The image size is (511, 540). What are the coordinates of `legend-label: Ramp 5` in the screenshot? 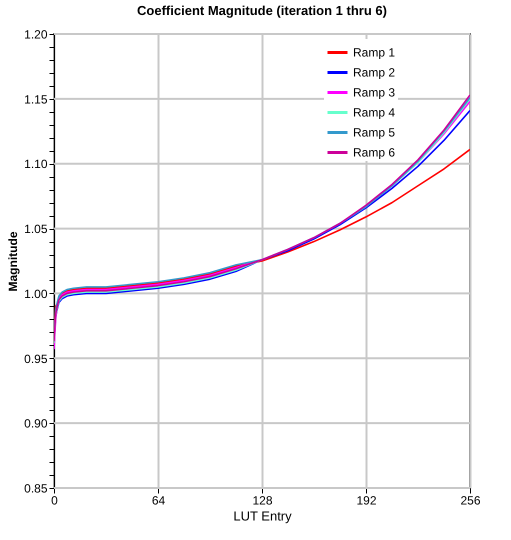 It's located at (374, 133).